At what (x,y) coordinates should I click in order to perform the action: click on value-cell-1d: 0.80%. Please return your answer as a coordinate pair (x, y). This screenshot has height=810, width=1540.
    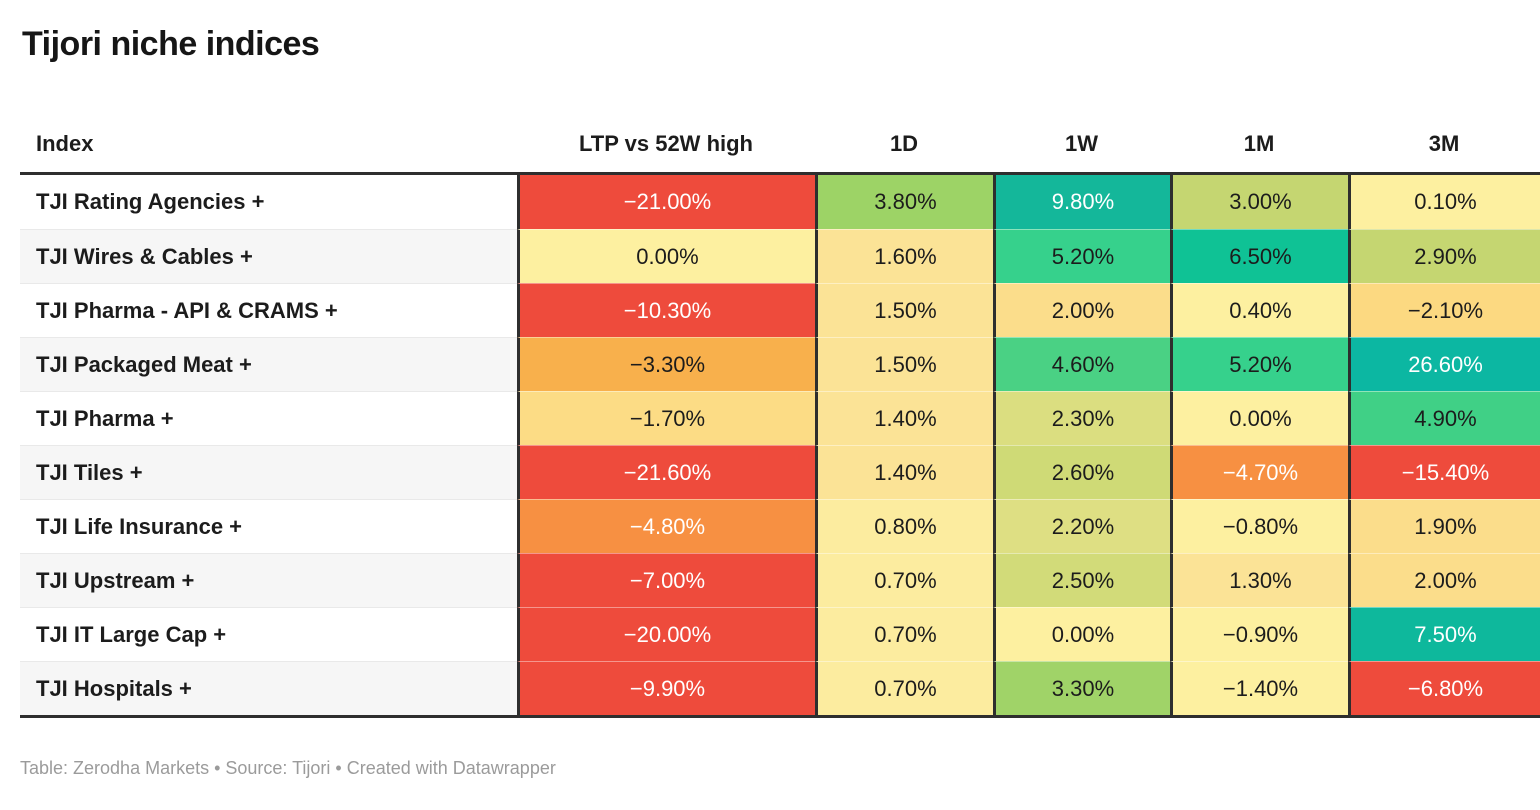
    Looking at the image, I should click on (904, 526).